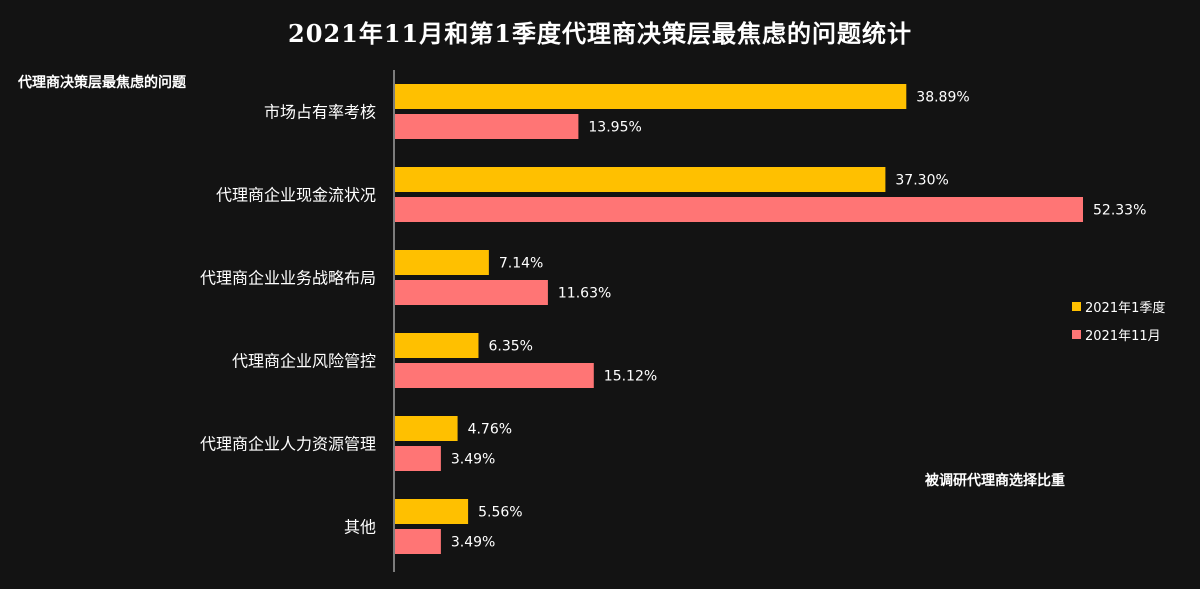 The image size is (1200, 589). I want to click on x-axis-title: 被调研代理商选择比重, so click(995, 481).